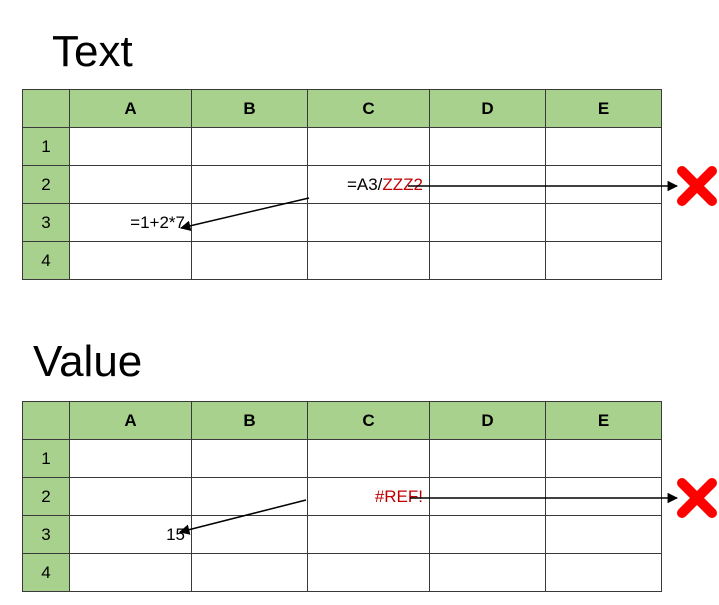  Describe the element at coordinates (92, 51) in the screenshot. I see `text-heading: Text` at that location.